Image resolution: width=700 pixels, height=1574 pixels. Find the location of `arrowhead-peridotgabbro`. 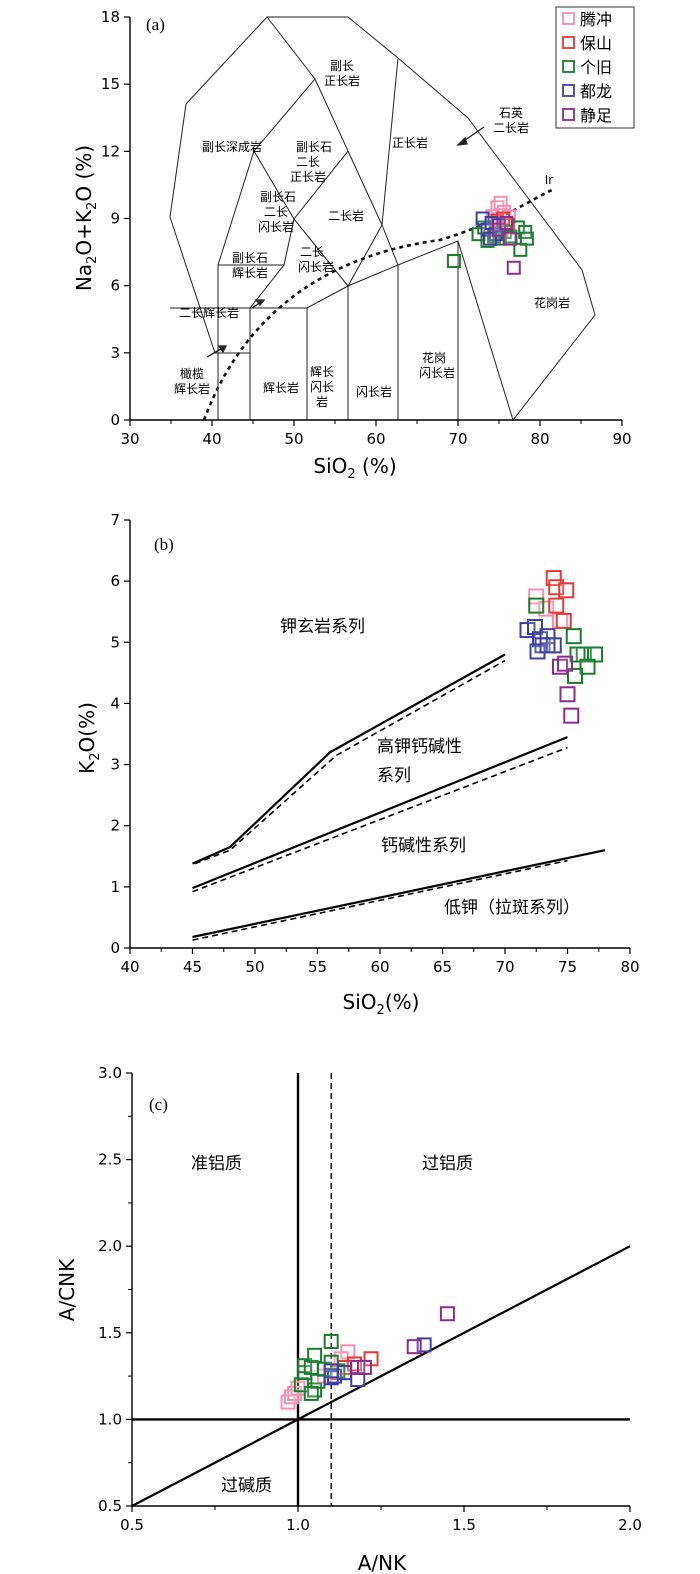

arrowhead-peridotgabbro is located at coordinates (222, 349).